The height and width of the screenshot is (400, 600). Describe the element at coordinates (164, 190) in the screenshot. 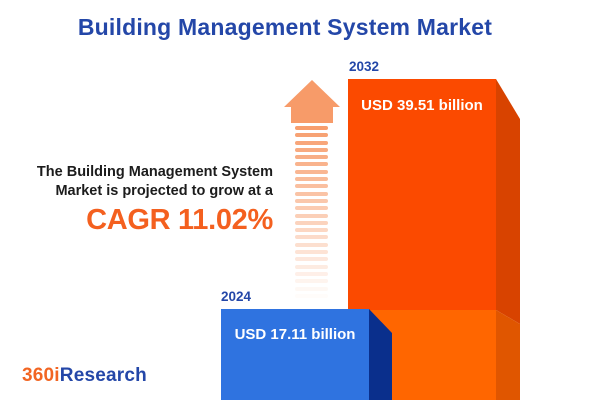

I see `description-line-2: Market is projected to grow at a` at that location.